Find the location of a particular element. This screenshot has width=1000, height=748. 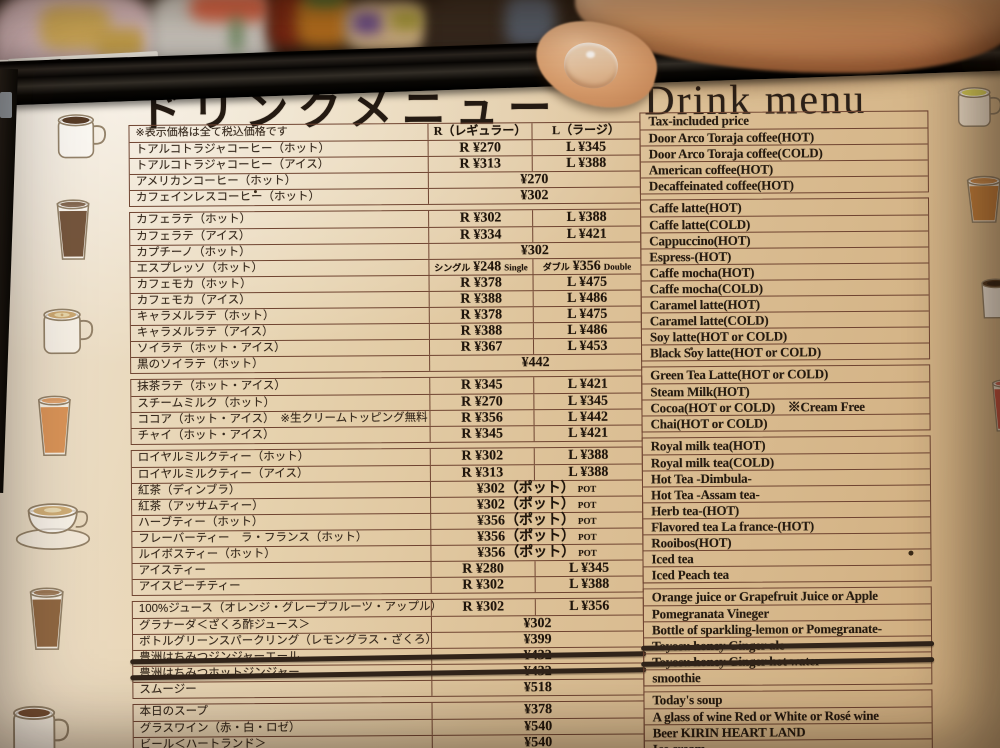

menu-item-english: Toyosu honey Ginger ale is located at coordinates (788, 644).